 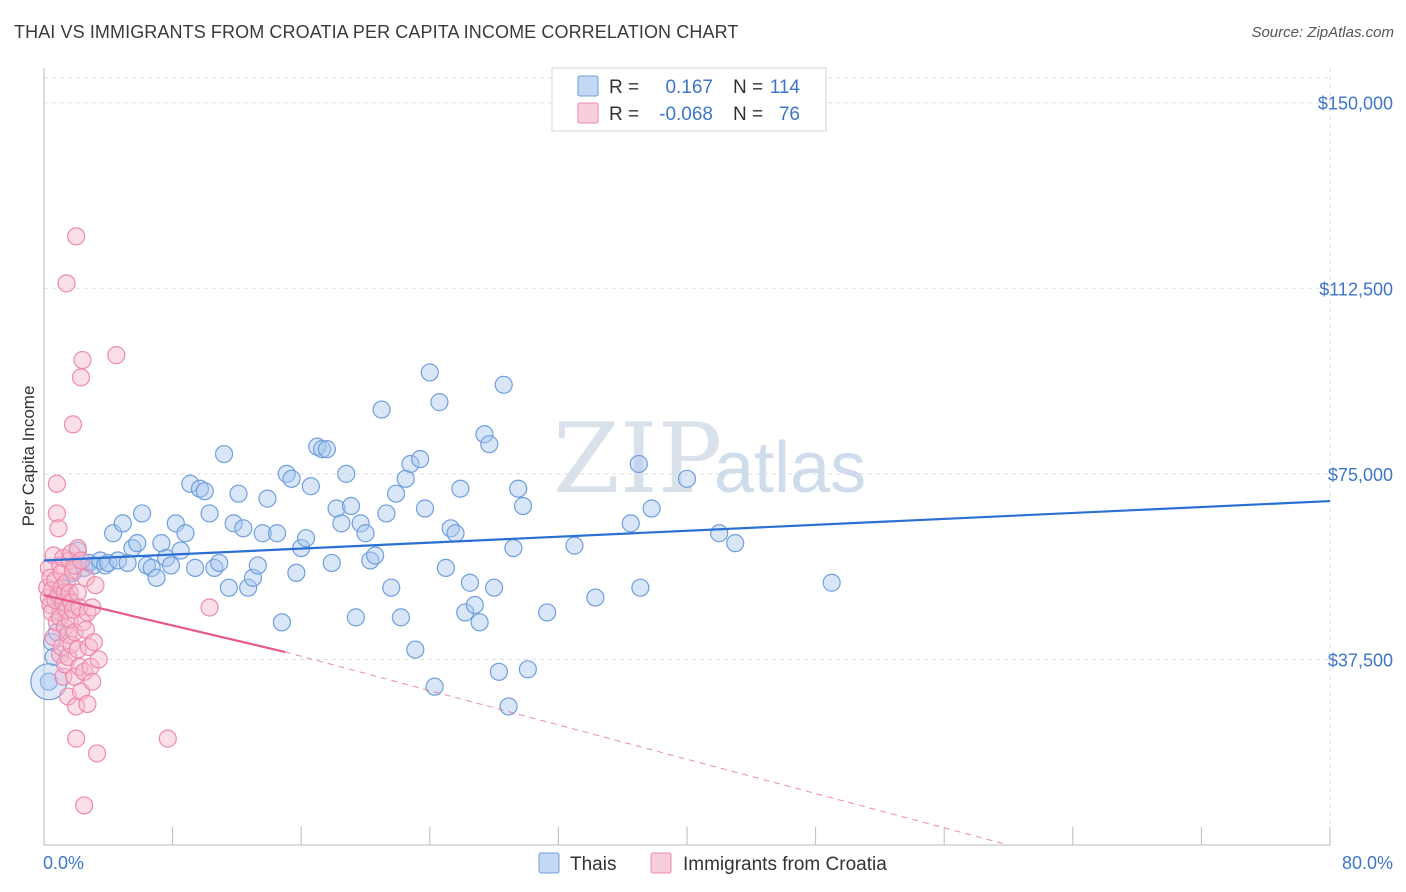 What do you see at coordinates (624, 87) in the screenshot?
I see `legend-r-label-1: R =` at bounding box center [624, 87].